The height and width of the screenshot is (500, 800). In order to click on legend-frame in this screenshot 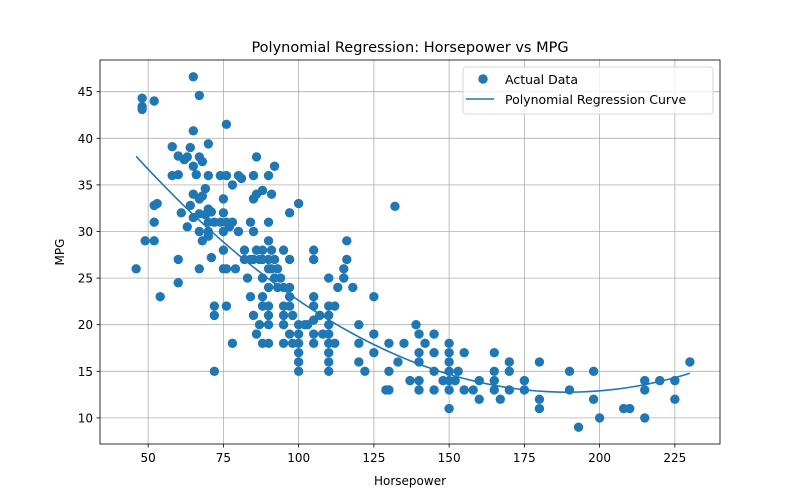, I will do `click(588, 90)`.